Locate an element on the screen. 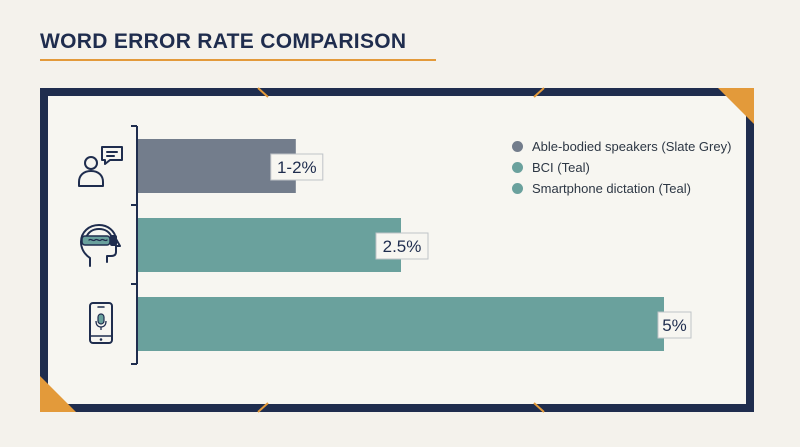  bci-headset-icon is located at coordinates (100, 245).